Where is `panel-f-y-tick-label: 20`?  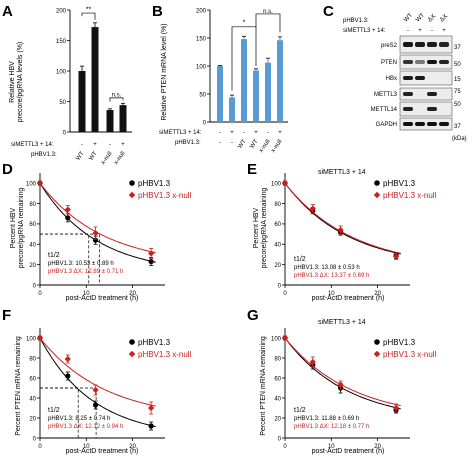
panel-f-y-tick-label: 20 is located at coordinates (32, 419).